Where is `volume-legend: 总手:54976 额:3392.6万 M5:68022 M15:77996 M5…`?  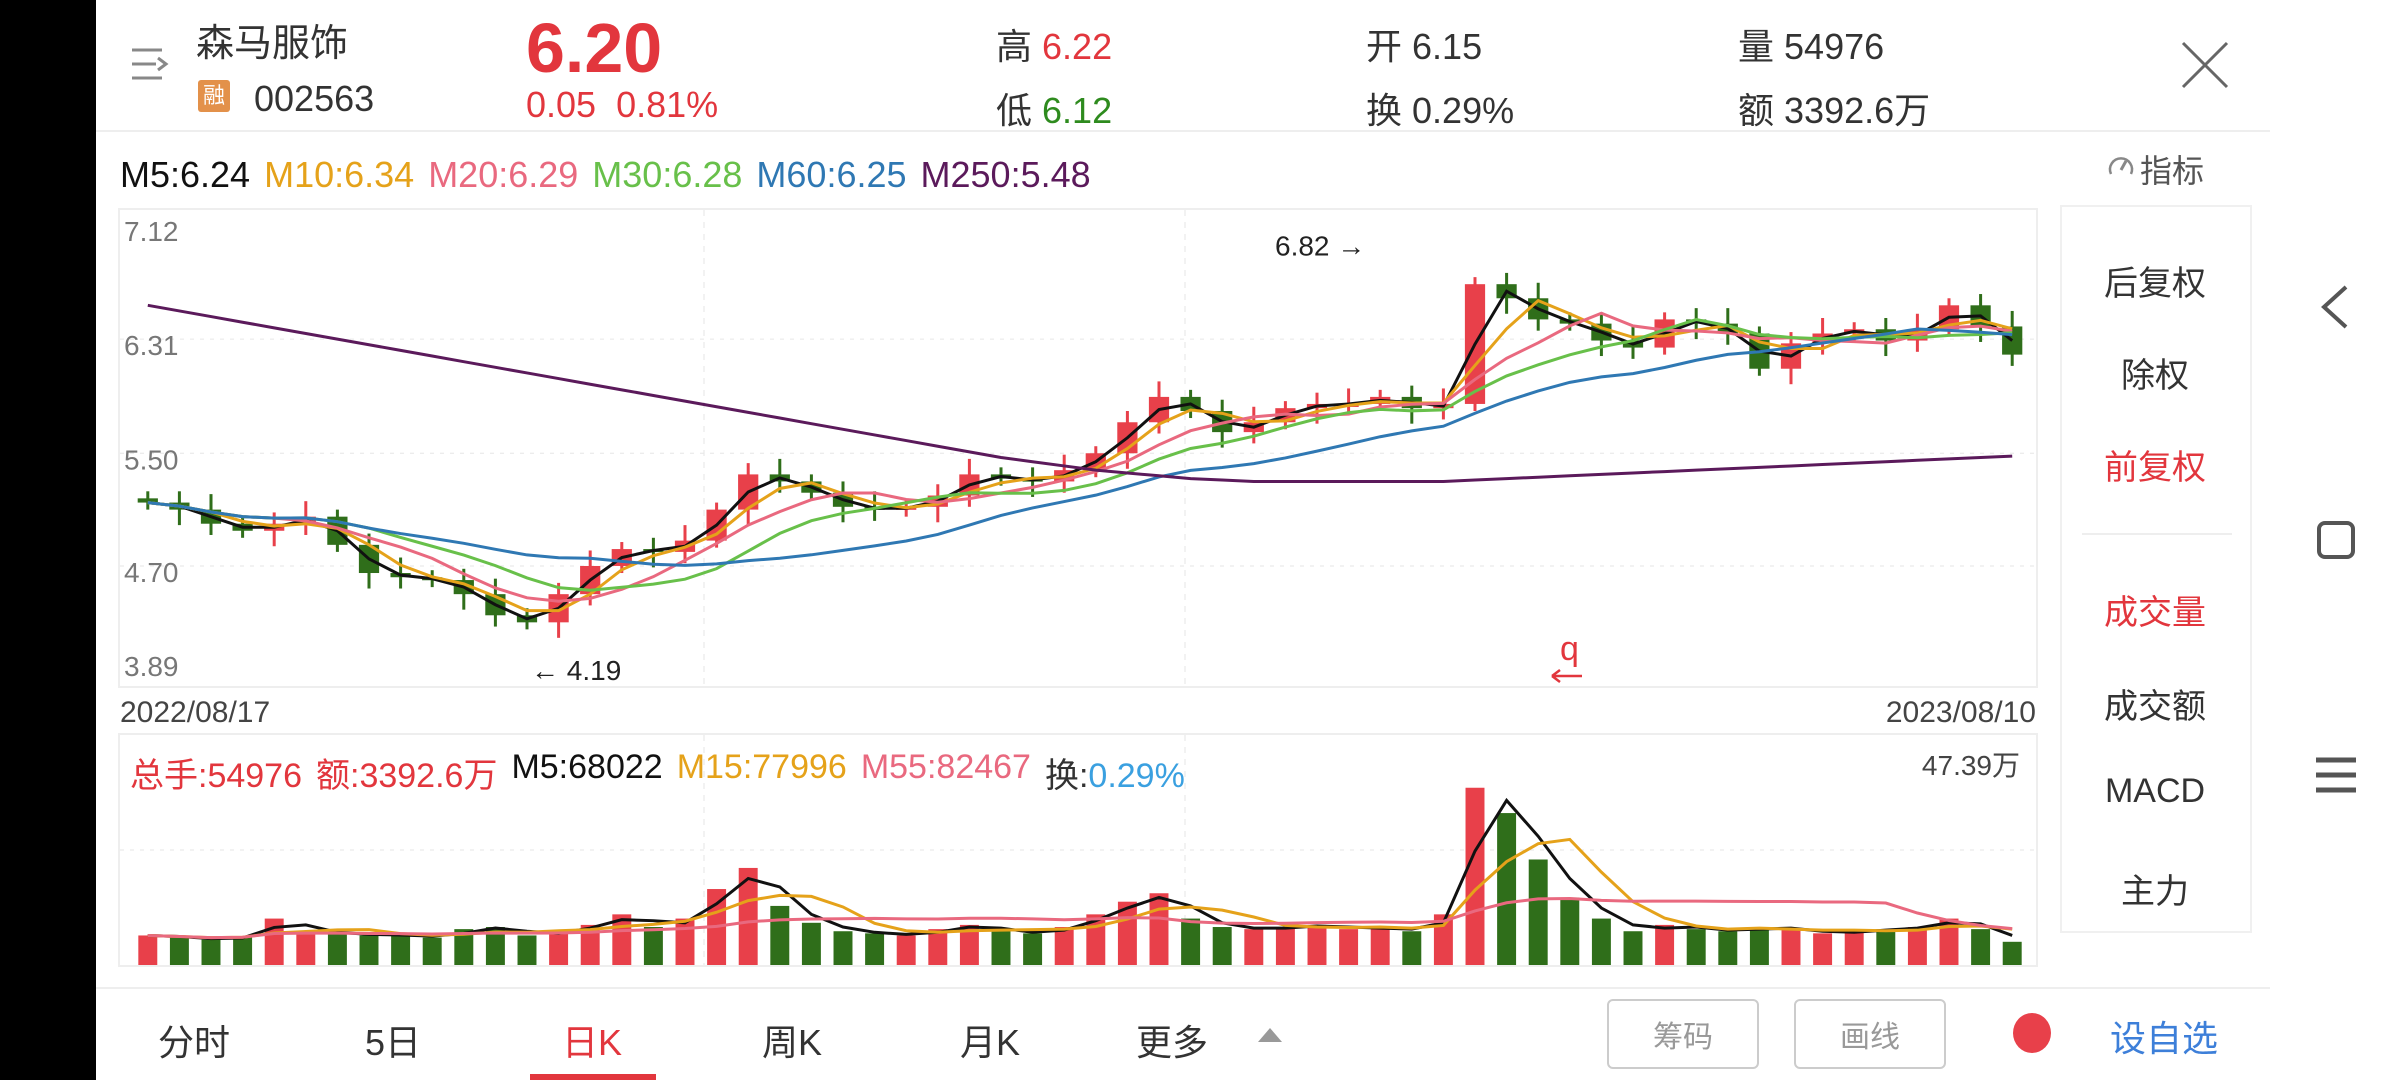 volume-legend: 总手:54976 额:3392.6万 M5:68022 M15:77996 M5… is located at coordinates (657, 772).